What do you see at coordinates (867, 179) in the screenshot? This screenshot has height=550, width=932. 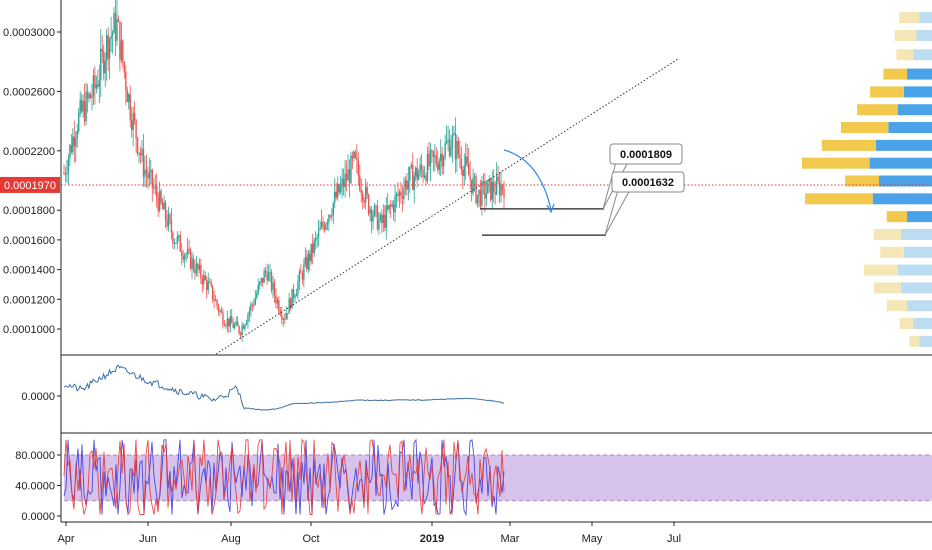 I see `volume-profile` at bounding box center [867, 179].